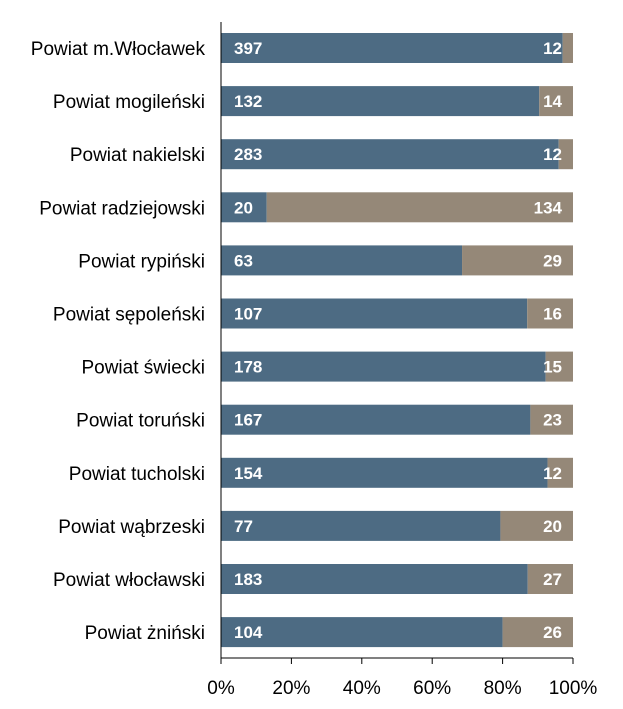  What do you see at coordinates (552, 367) in the screenshot?
I see `data-label-series-2: 15` at bounding box center [552, 367].